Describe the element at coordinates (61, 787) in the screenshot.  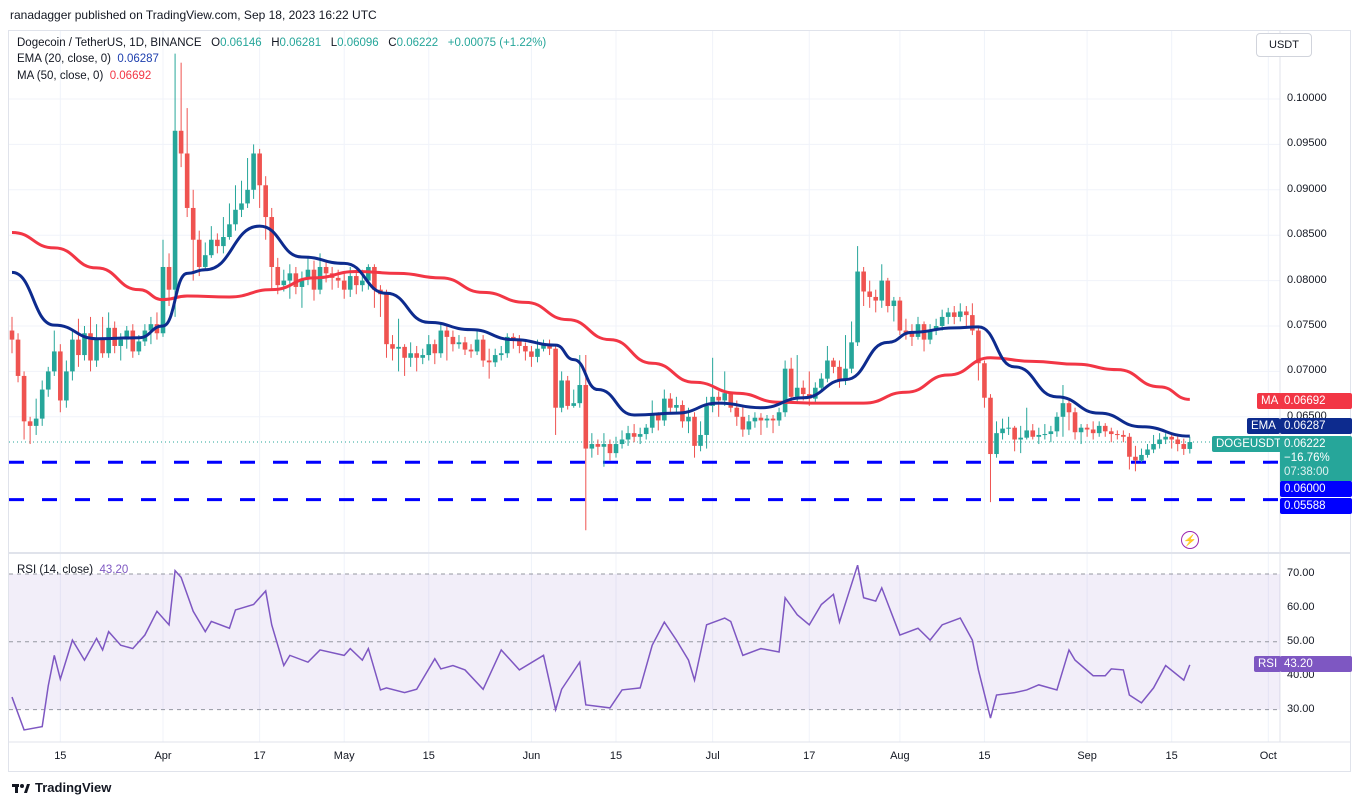
I see `tradingview-footer: TradingView` at that location.